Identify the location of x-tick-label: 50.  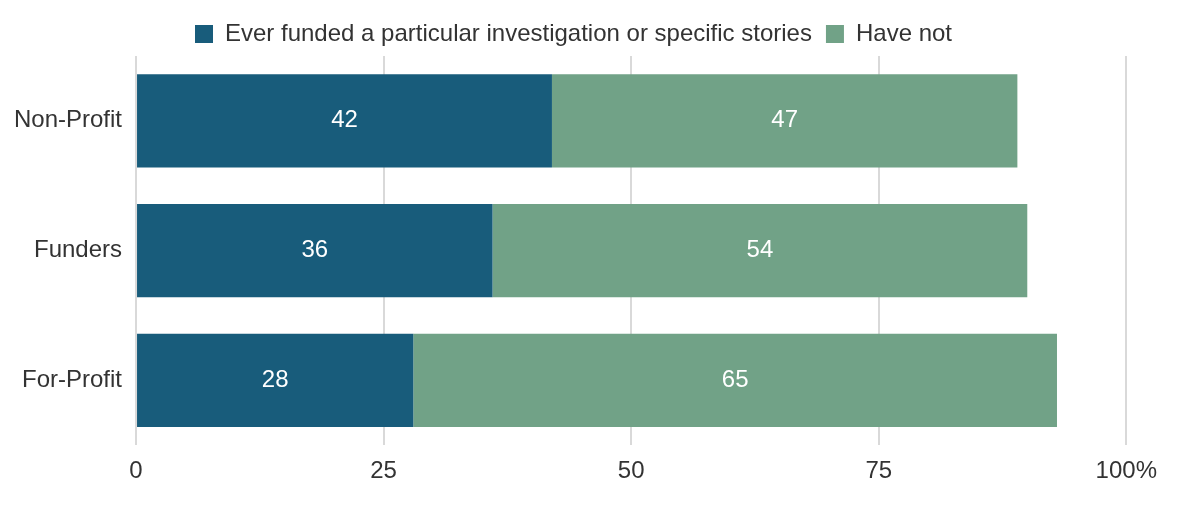
(631, 470).